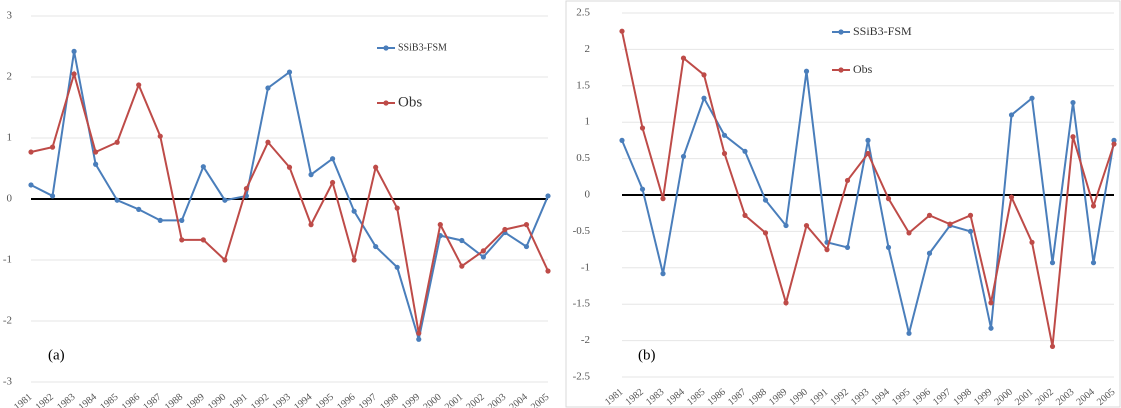 Image resolution: width=1121 pixels, height=408 pixels. Describe the element at coordinates (389, 400) in the screenshot. I see `x-tick-label: 1998` at that location.